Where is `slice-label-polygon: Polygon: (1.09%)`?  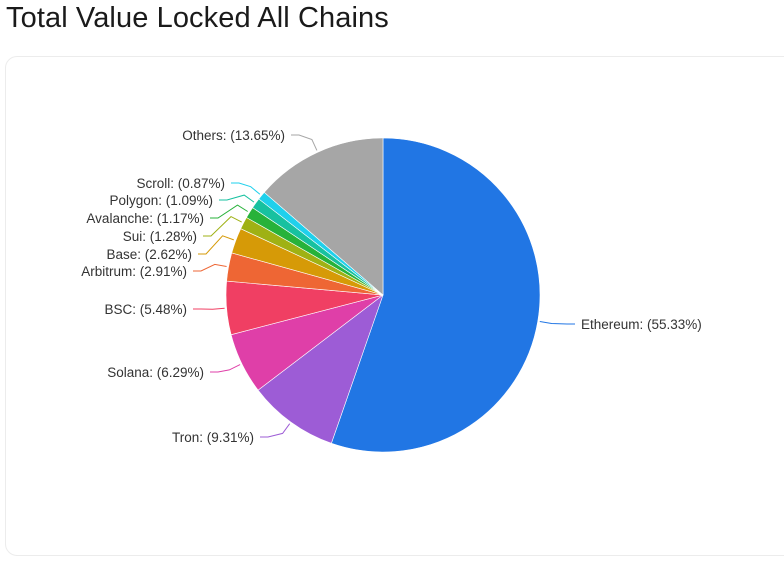 slice-label-polygon: Polygon: (1.09%) is located at coordinates (161, 200).